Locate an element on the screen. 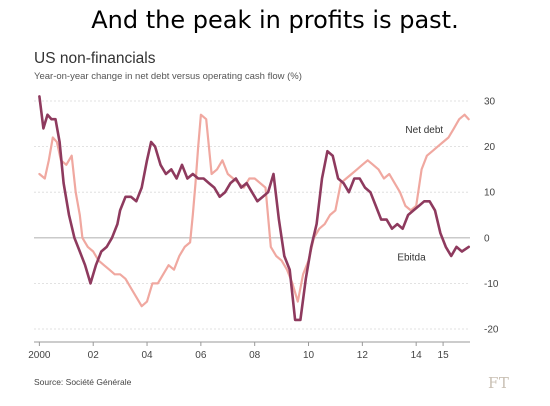 The height and width of the screenshot is (406, 550). y-tick-label: 30 is located at coordinates (490, 102).